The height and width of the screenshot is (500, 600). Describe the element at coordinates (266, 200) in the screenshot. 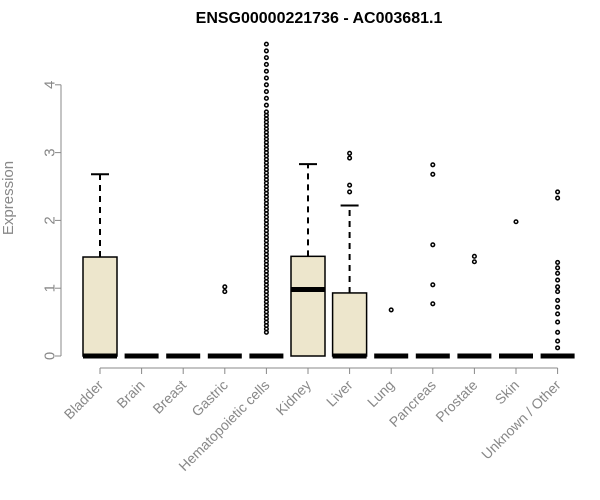

I see `box-hematopoietic-cells` at that location.